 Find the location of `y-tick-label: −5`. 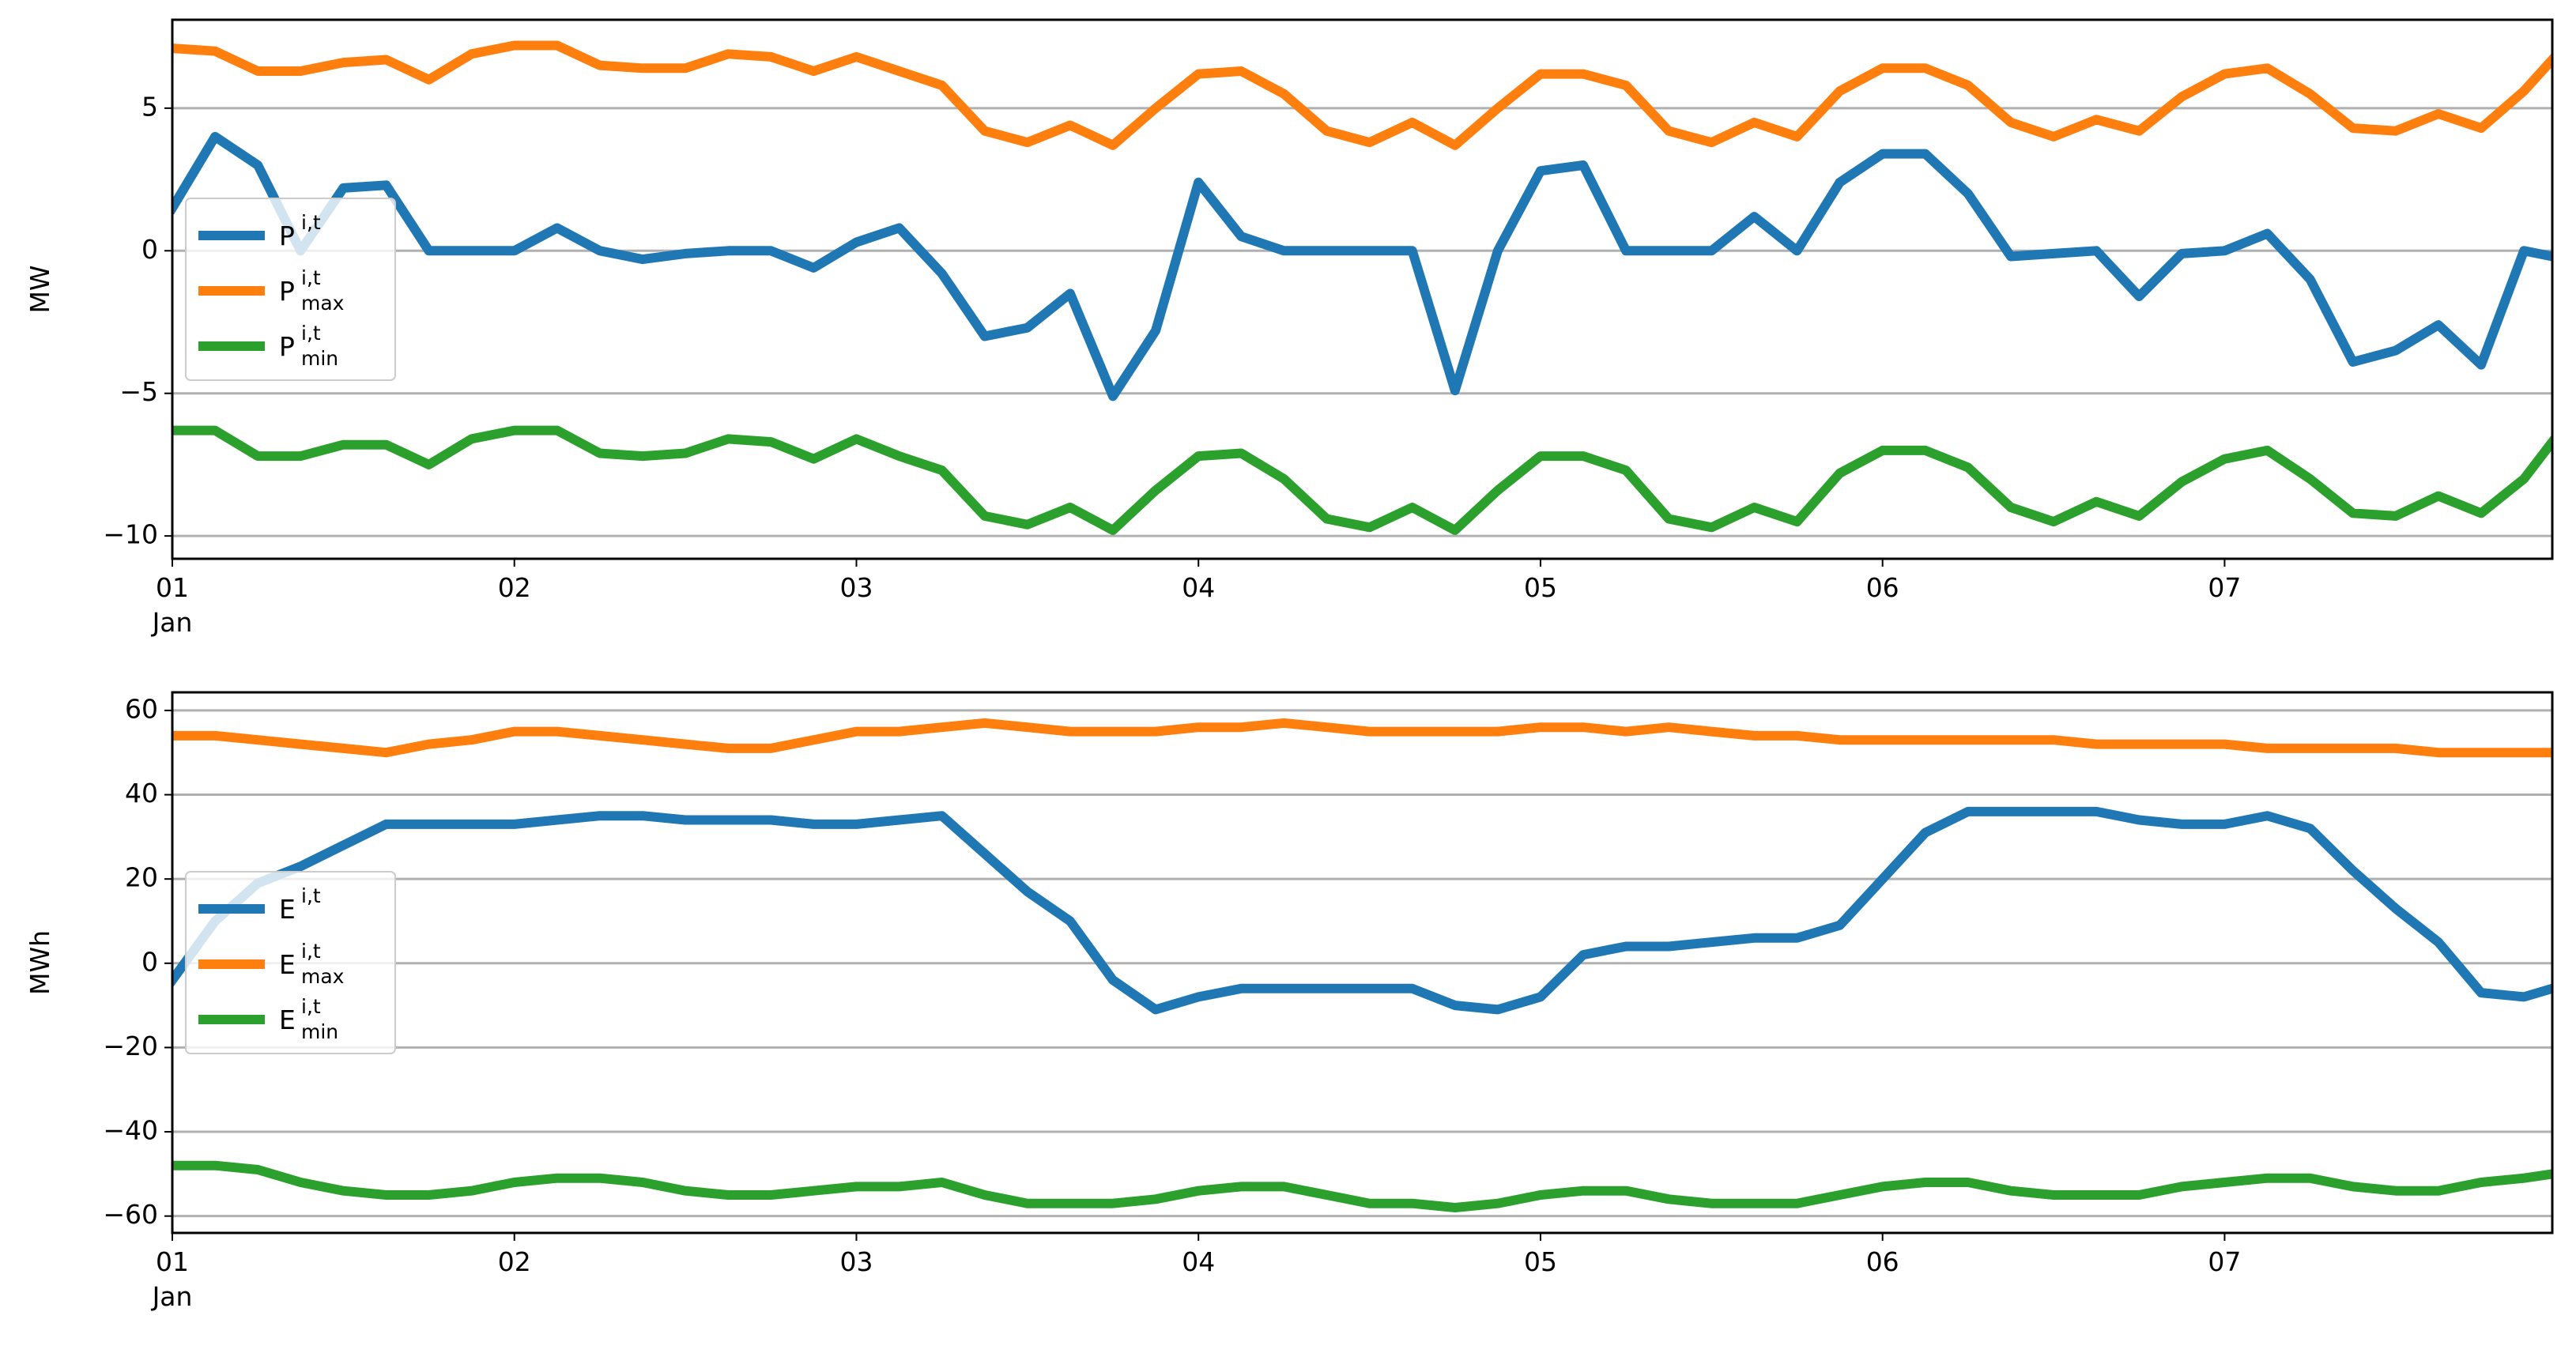

y-tick-label: −5 is located at coordinates (138, 391).